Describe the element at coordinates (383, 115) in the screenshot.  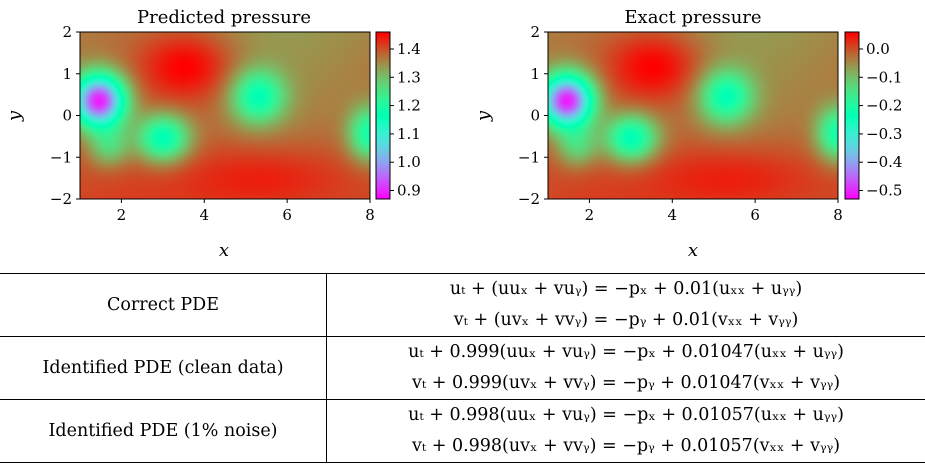
I see `predicted-colorbar` at that location.